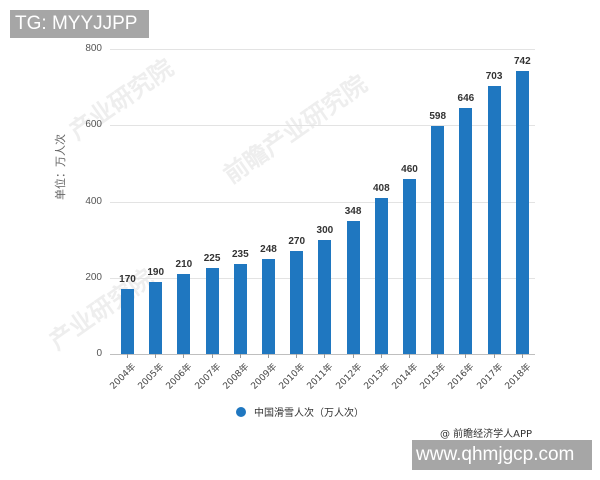  What do you see at coordinates (156, 272) in the screenshot?
I see `bar-value-label: 190` at bounding box center [156, 272].